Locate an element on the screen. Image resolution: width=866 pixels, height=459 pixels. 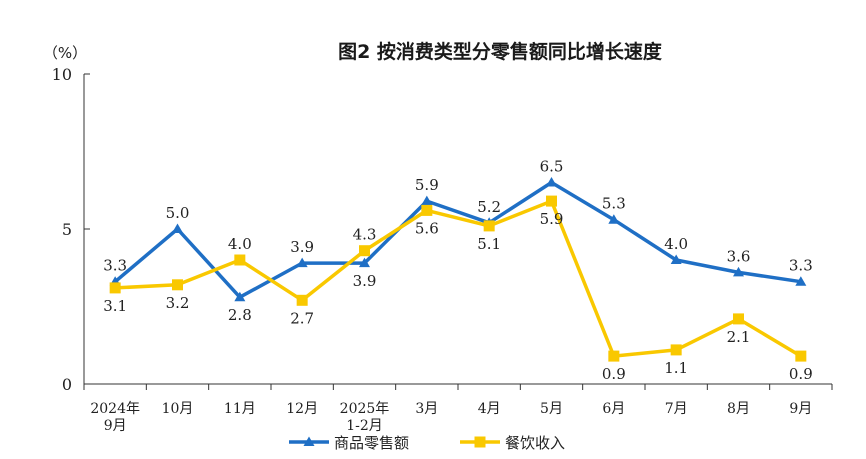
x-tick-label-line: 12月 is located at coordinates (302, 409).